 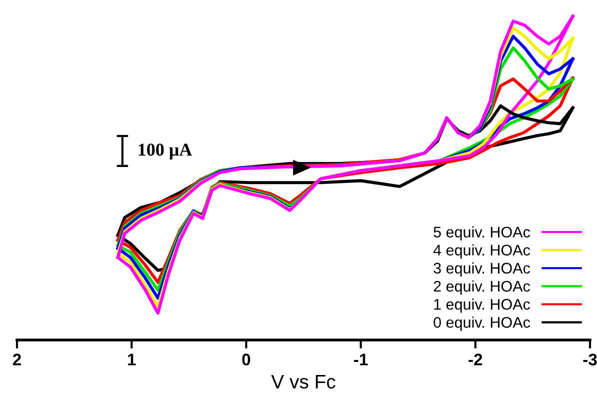 What do you see at coordinates (482, 269) in the screenshot?
I see `legend-label: 3 equiv. HOAc` at bounding box center [482, 269].